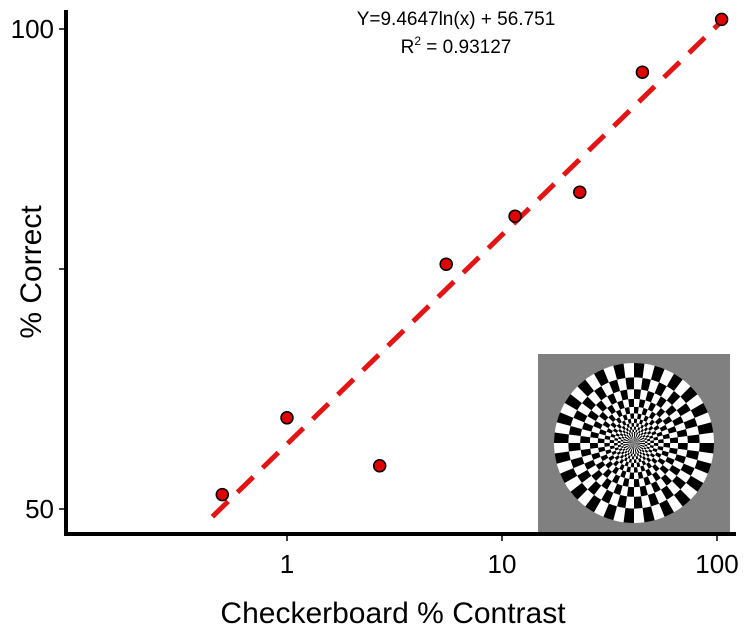 This screenshot has width=750, height=633. Describe the element at coordinates (456, 19) in the screenshot. I see `fit-equation: Y=9.4647ln(x) + 56.751` at that location.